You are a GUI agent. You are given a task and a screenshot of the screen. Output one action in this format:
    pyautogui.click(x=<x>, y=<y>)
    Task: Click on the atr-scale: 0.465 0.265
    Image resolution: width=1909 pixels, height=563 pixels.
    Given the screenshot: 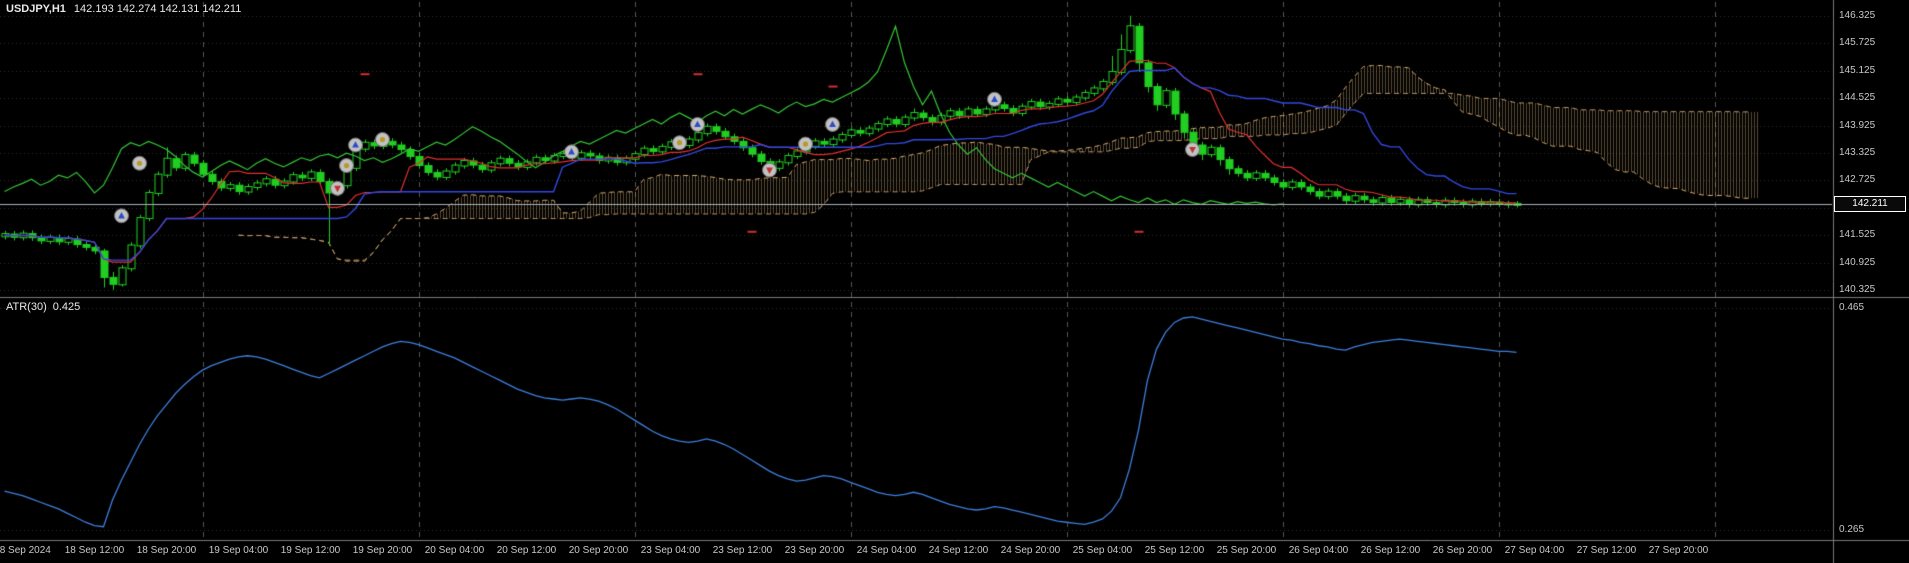 What is the action you would take?
    pyautogui.click(x=1872, y=419)
    